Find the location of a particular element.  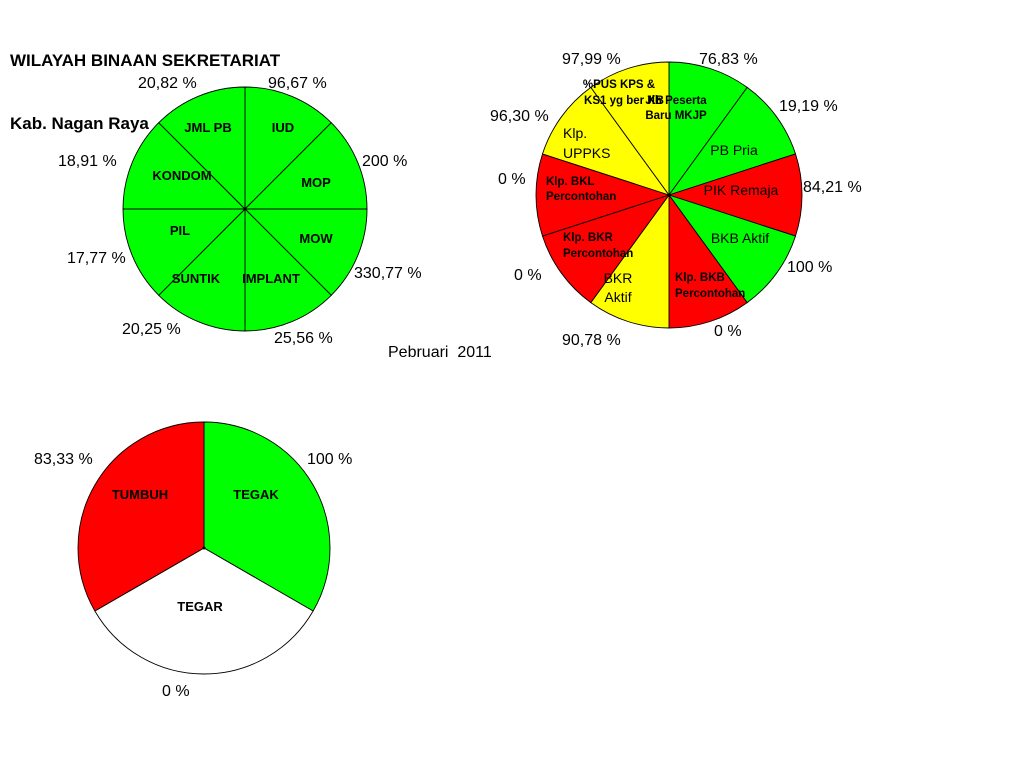

slice-label: PIK Remaja is located at coordinates (741, 190).